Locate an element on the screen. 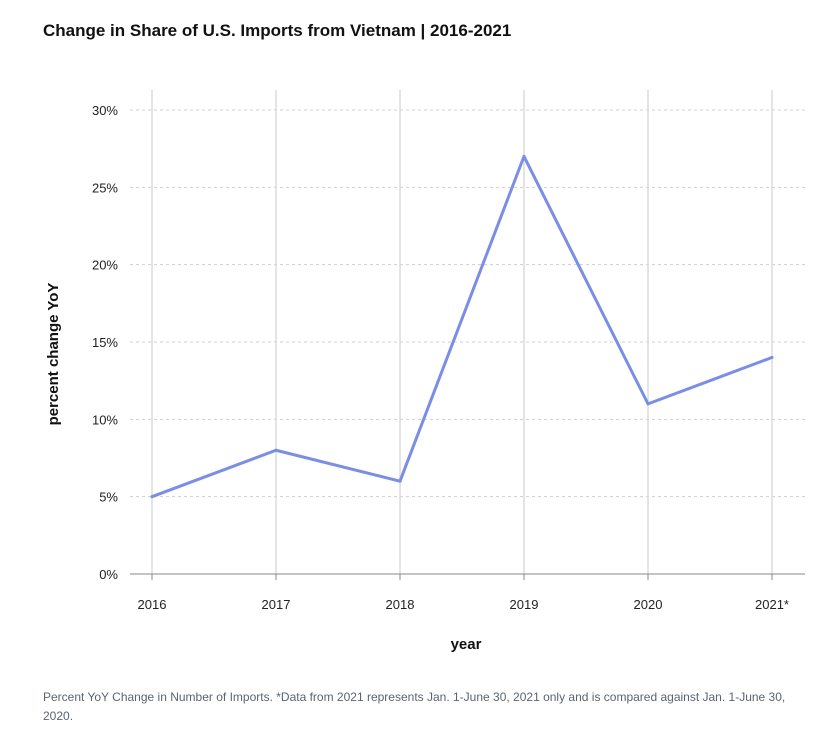 The image size is (832, 740). y-tick-label: 10% is located at coordinates (105, 419).